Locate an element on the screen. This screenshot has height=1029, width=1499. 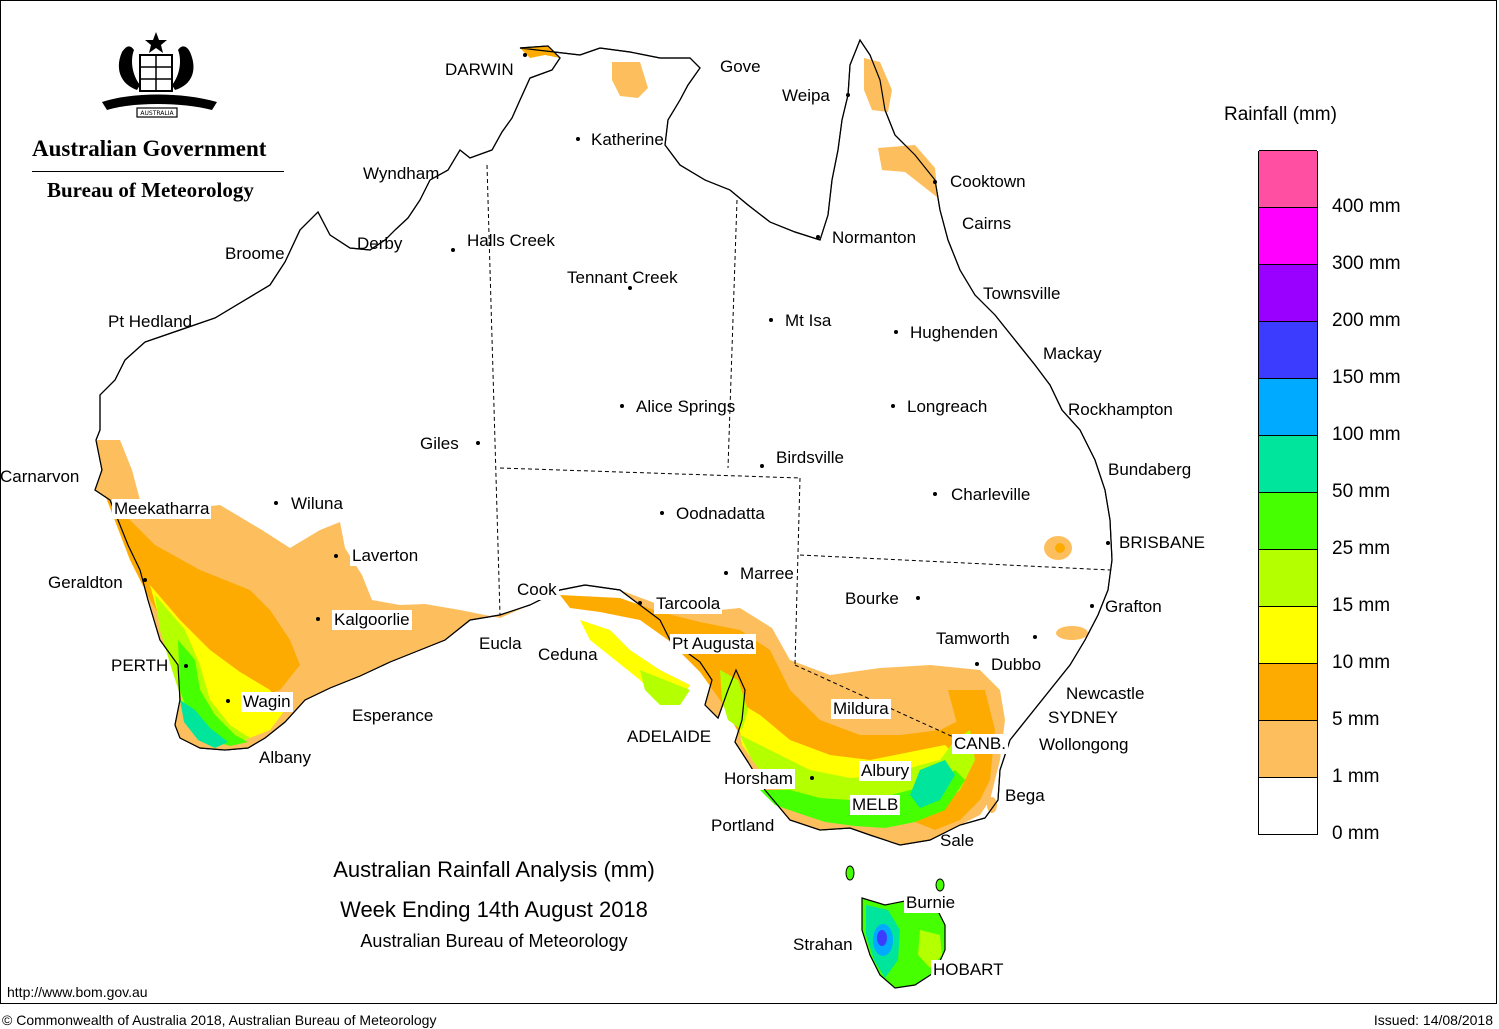
header-divider is located at coordinates (158, 171).